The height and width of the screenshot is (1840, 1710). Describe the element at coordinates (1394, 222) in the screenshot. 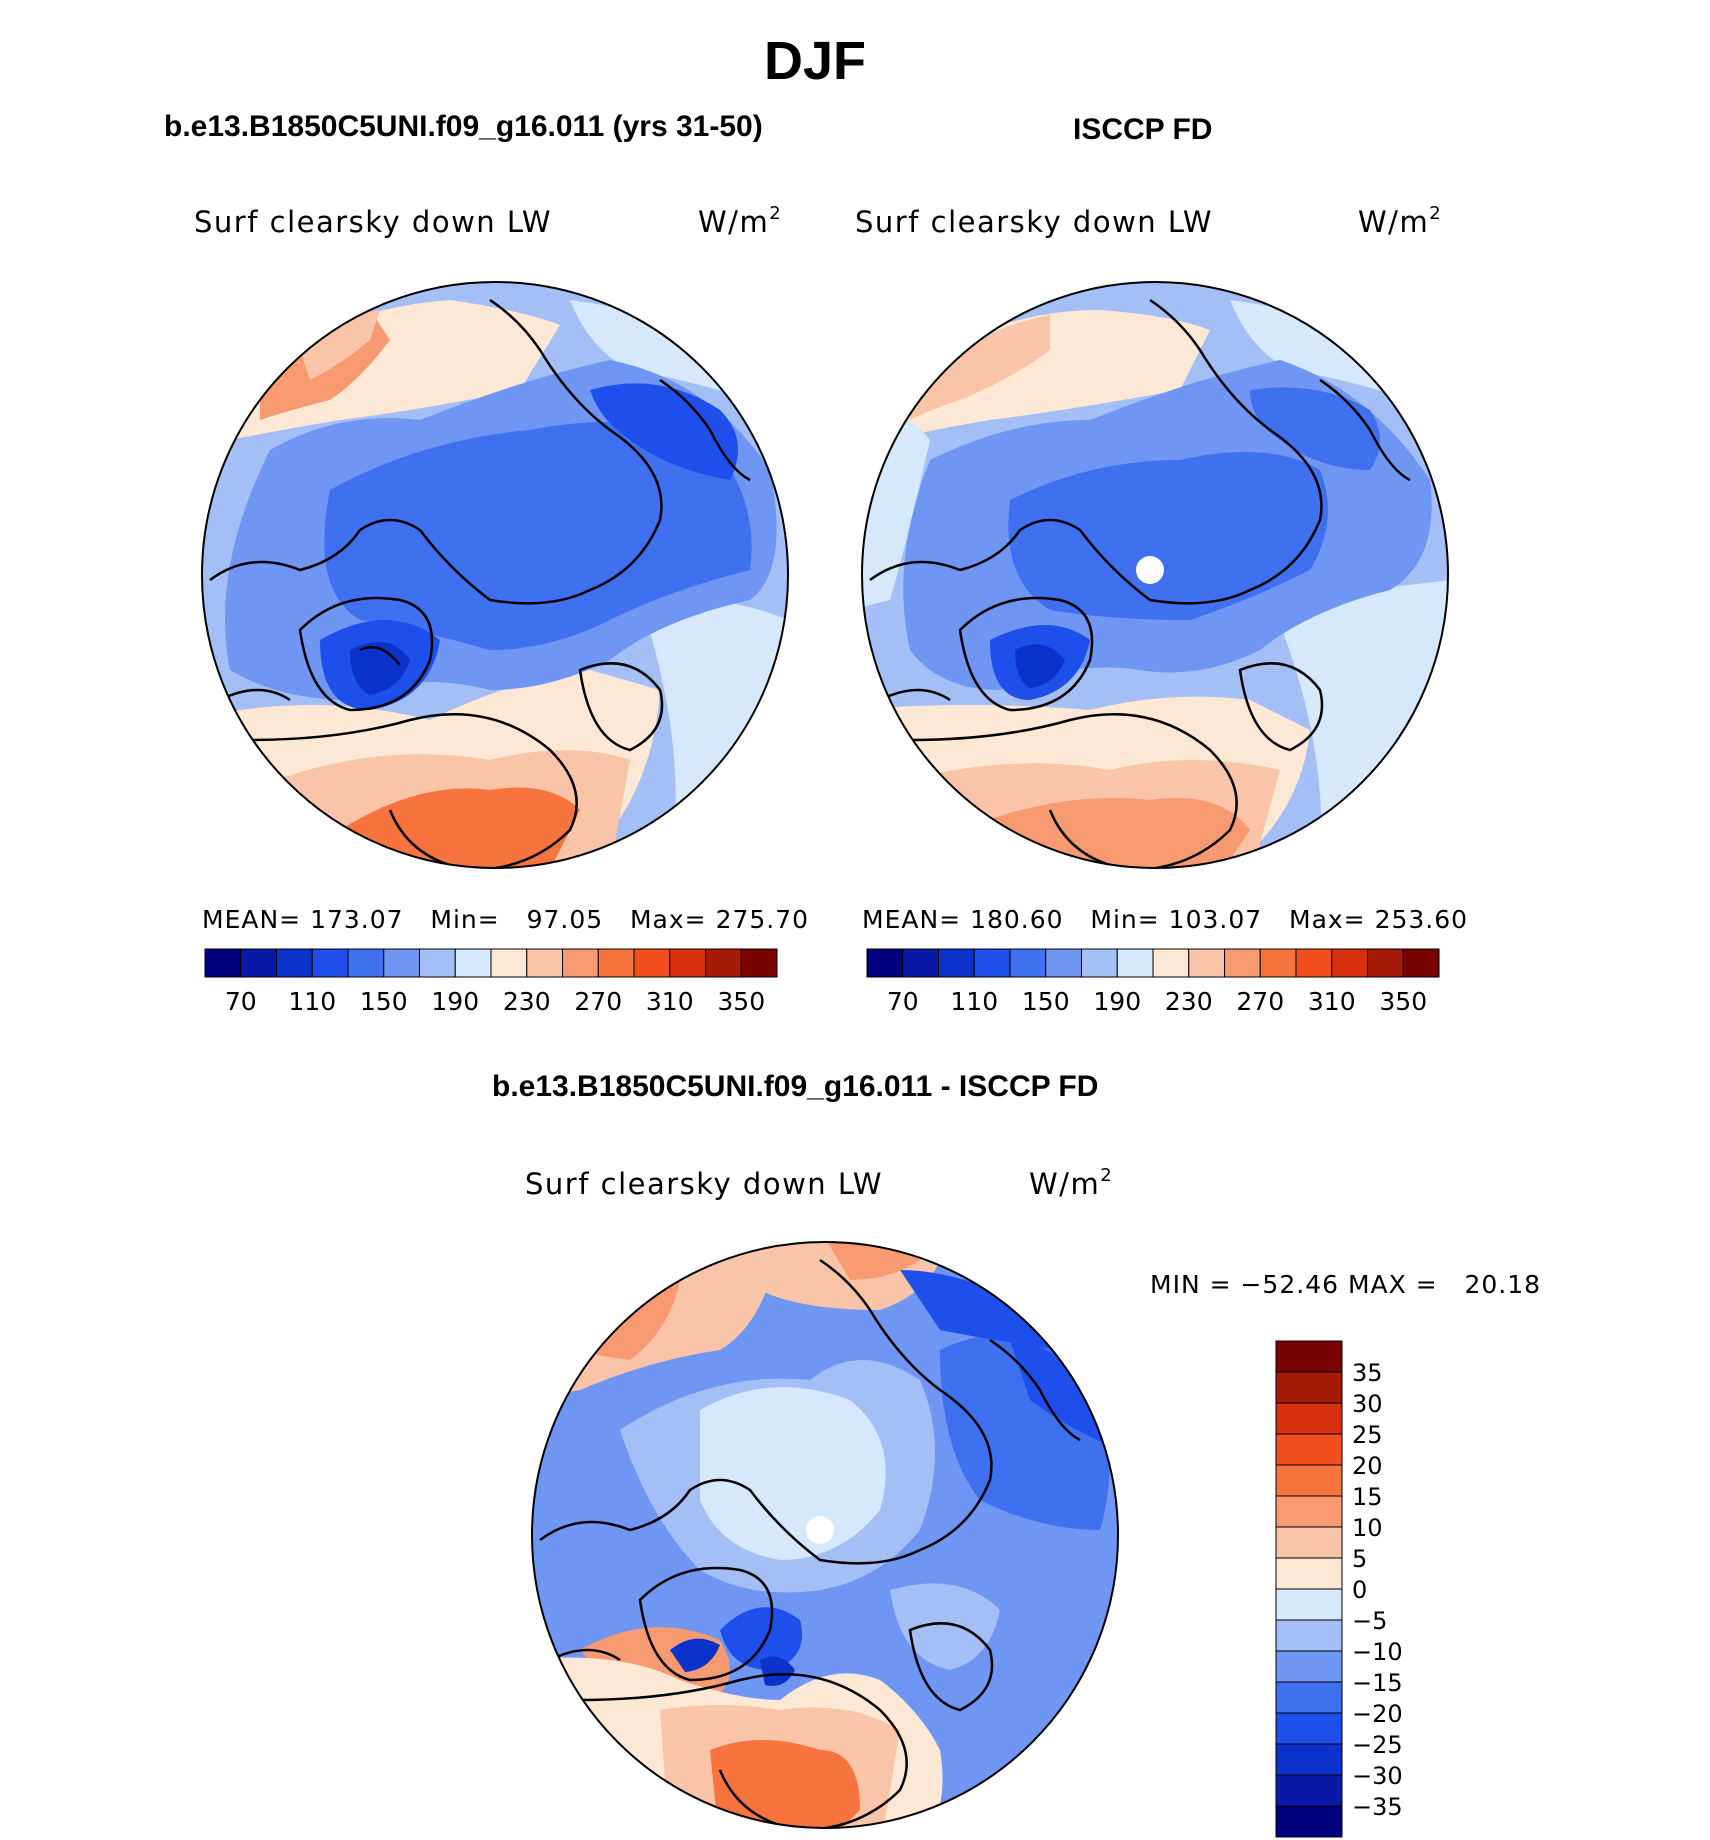

I see `obs-units: W/m` at that location.